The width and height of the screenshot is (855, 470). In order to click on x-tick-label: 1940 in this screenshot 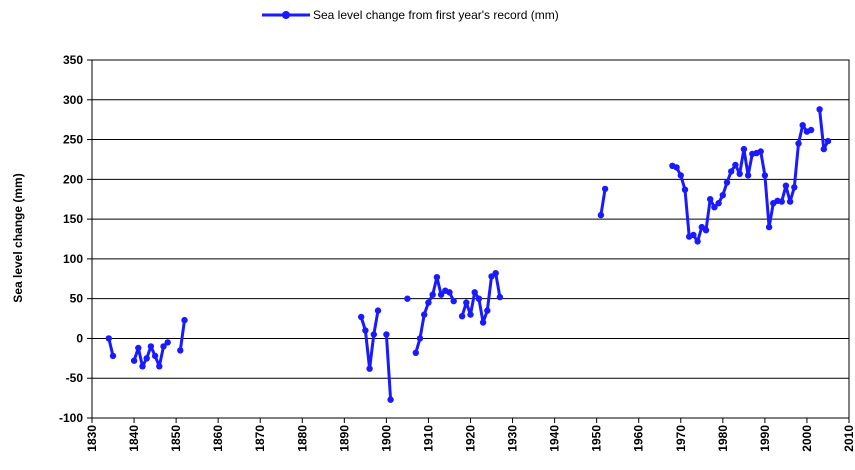, I will do `click(555, 438)`.